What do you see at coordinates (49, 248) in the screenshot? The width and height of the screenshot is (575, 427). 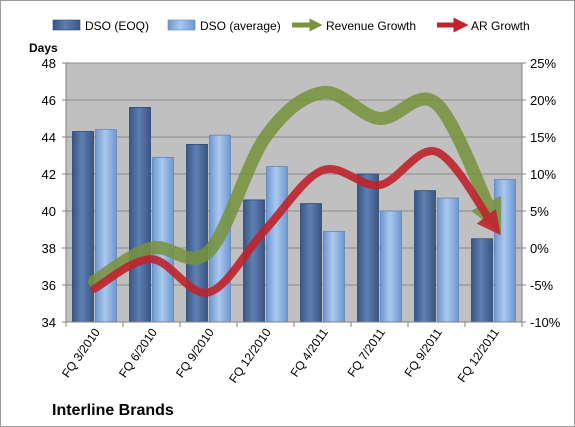 I see `y-tick-label: 38` at bounding box center [49, 248].